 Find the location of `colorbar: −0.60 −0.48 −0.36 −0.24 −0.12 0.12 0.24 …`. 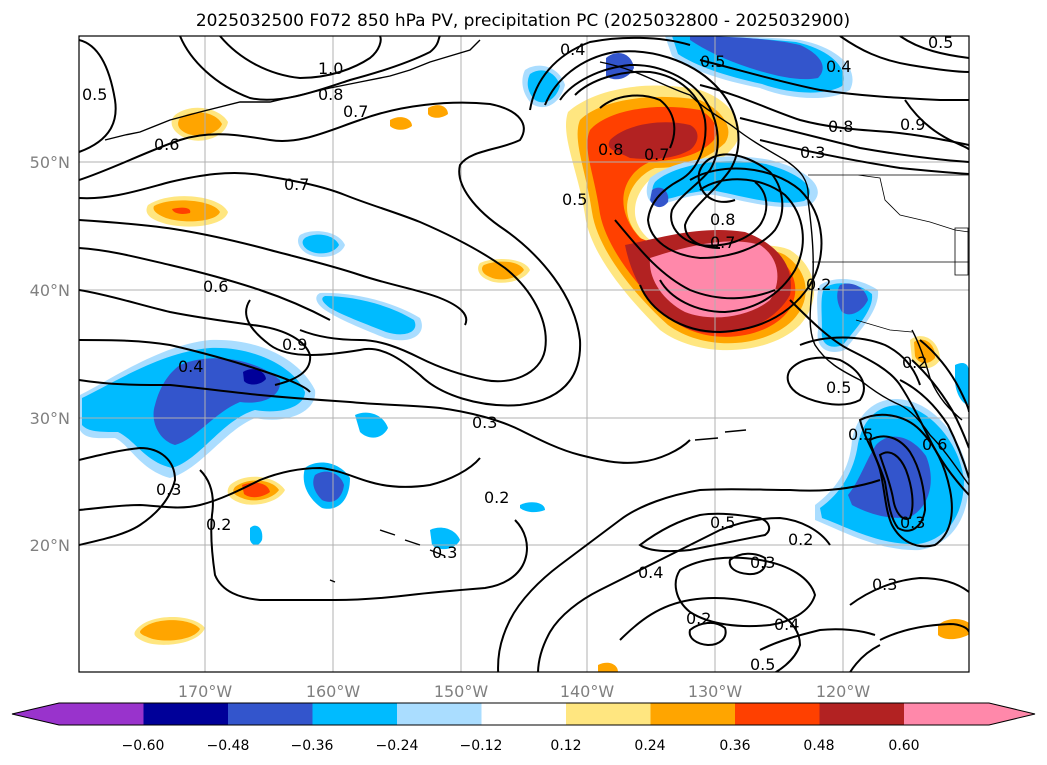

colorbar: −0.60 −0.48 −0.36 −0.24 −0.12 0.12 0.24 … is located at coordinates (523, 728).